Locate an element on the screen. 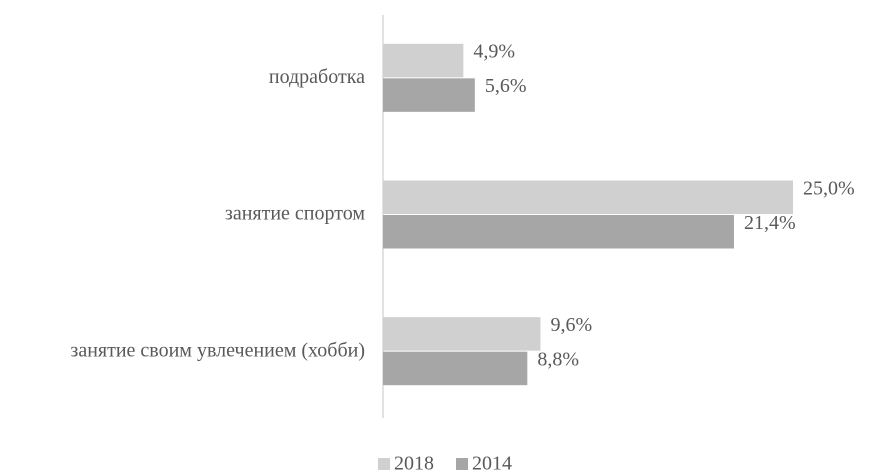 This screenshot has width=871, height=473. data-label: 4,9% is located at coordinates (494, 52).